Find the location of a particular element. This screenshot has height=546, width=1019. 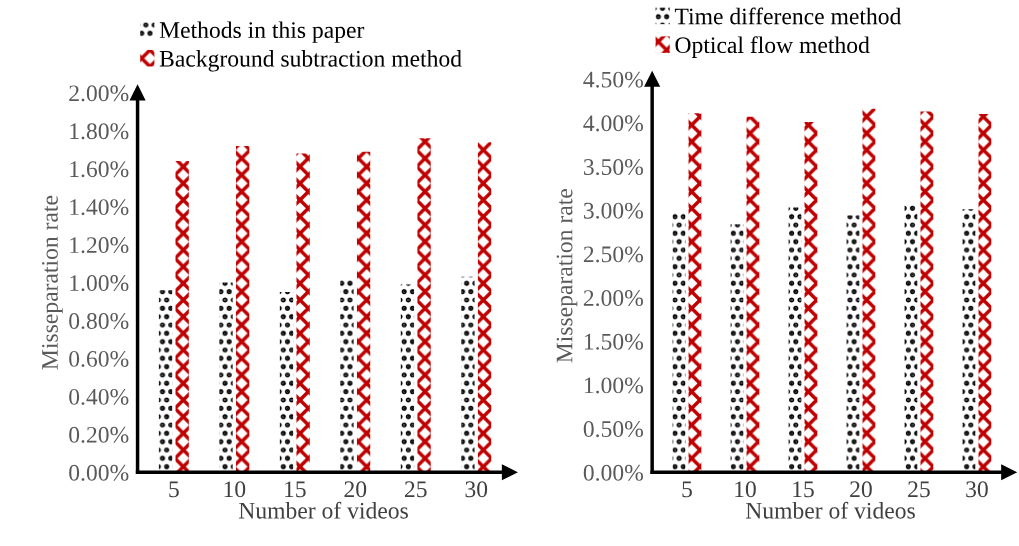

y-tick-label: 1.60% is located at coordinates (99, 169).